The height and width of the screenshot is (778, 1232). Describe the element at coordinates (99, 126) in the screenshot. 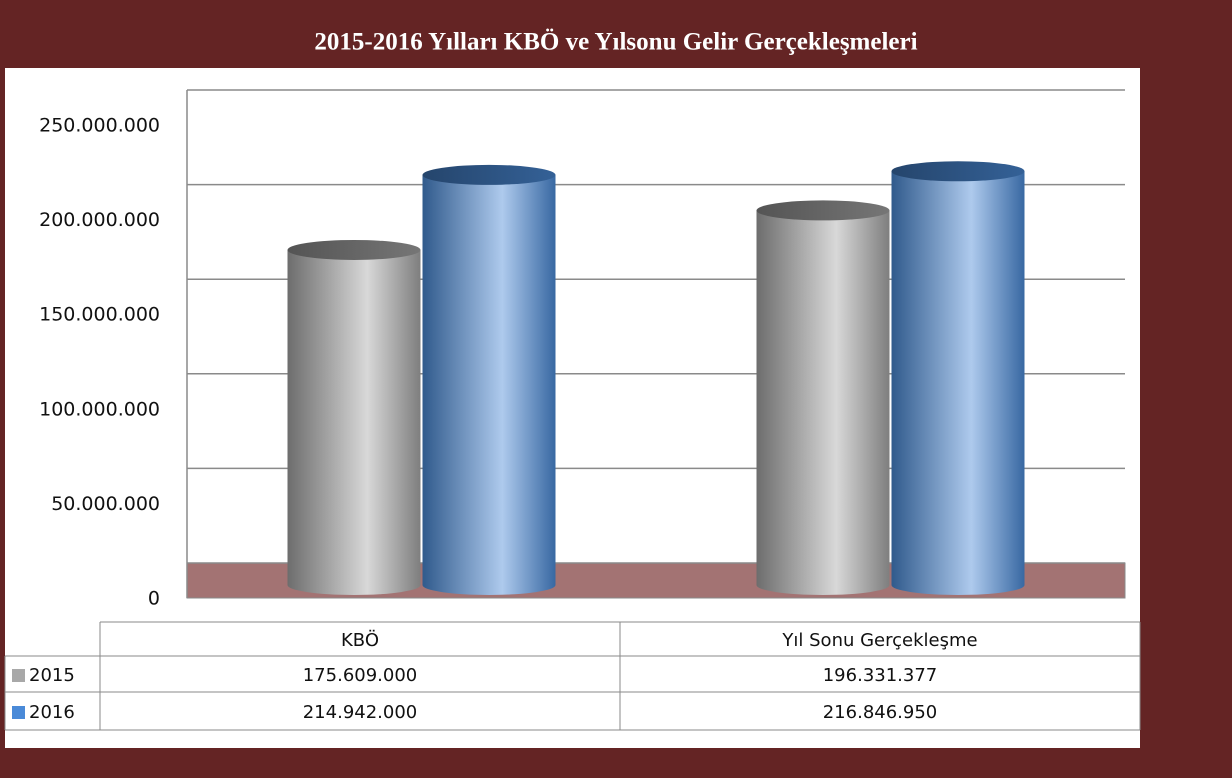

I see `y-tick-label: 250.000.000` at that location.